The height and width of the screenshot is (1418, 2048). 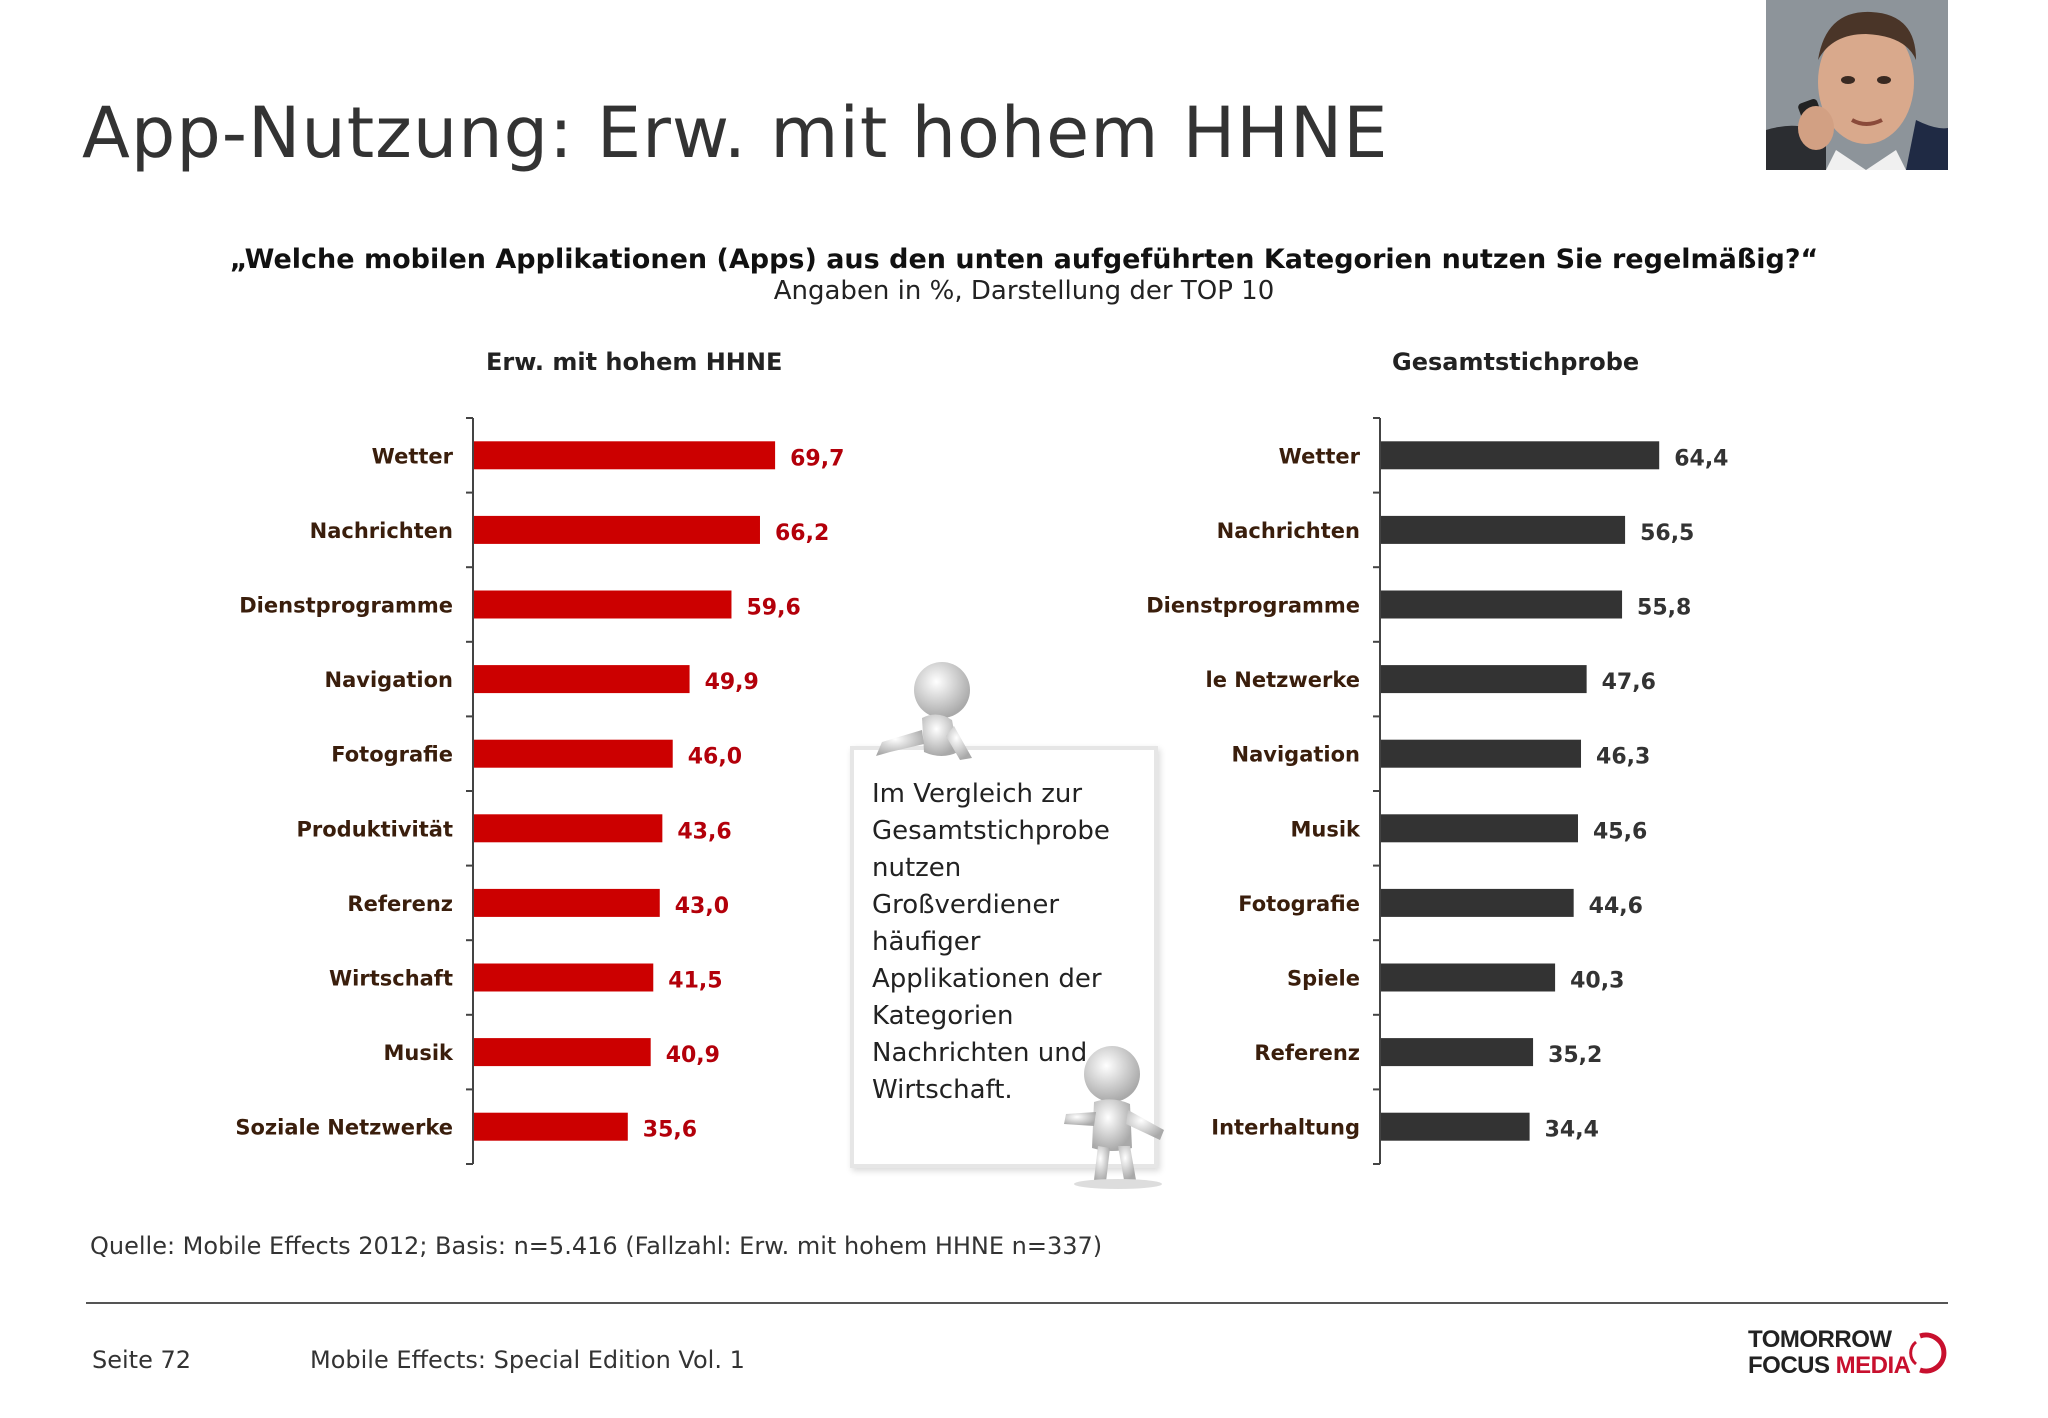 What do you see at coordinates (704, 831) in the screenshot?
I see `value-label: 43,6` at bounding box center [704, 831].